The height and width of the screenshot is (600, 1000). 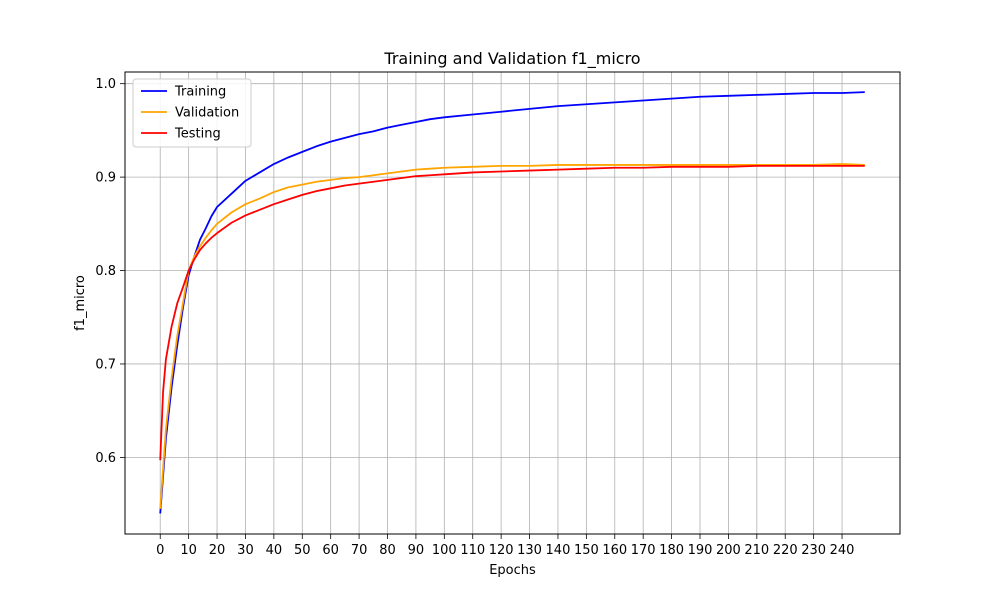 I want to click on legend-box, so click(x=192, y=113).